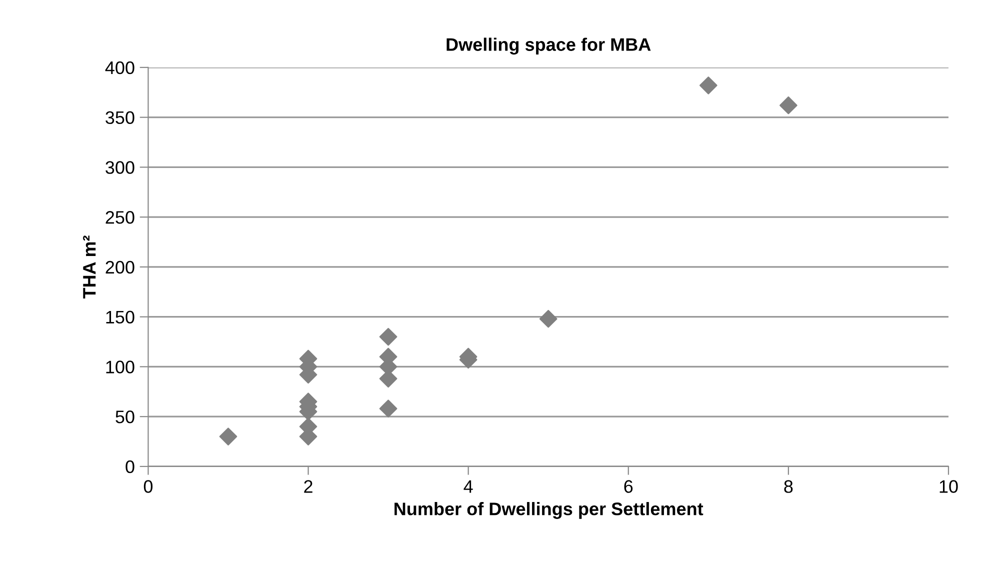  I want to click on x-tick-label: 8, so click(788, 486).